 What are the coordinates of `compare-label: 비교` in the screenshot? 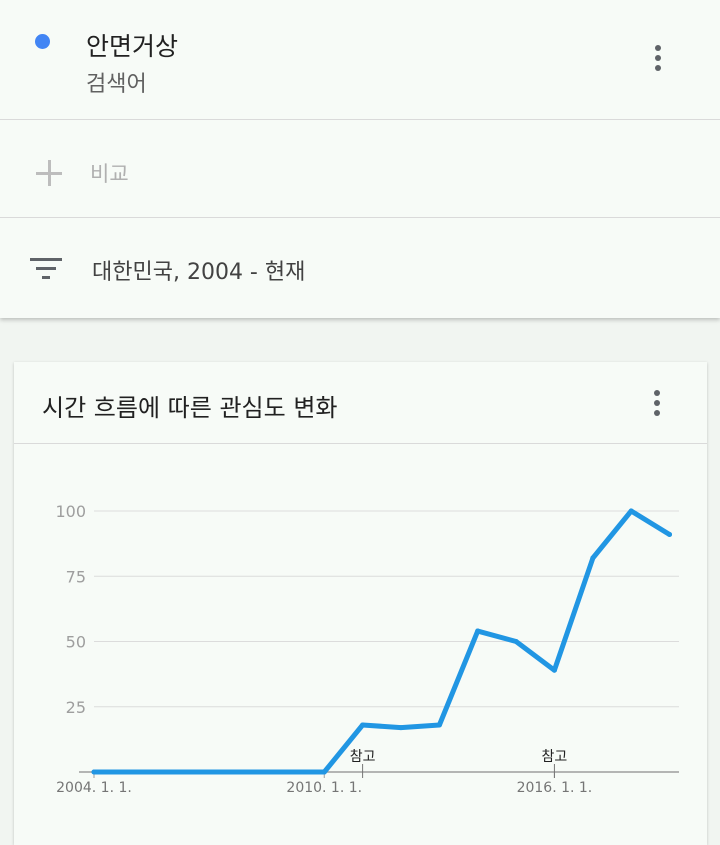 It's located at (109, 174).